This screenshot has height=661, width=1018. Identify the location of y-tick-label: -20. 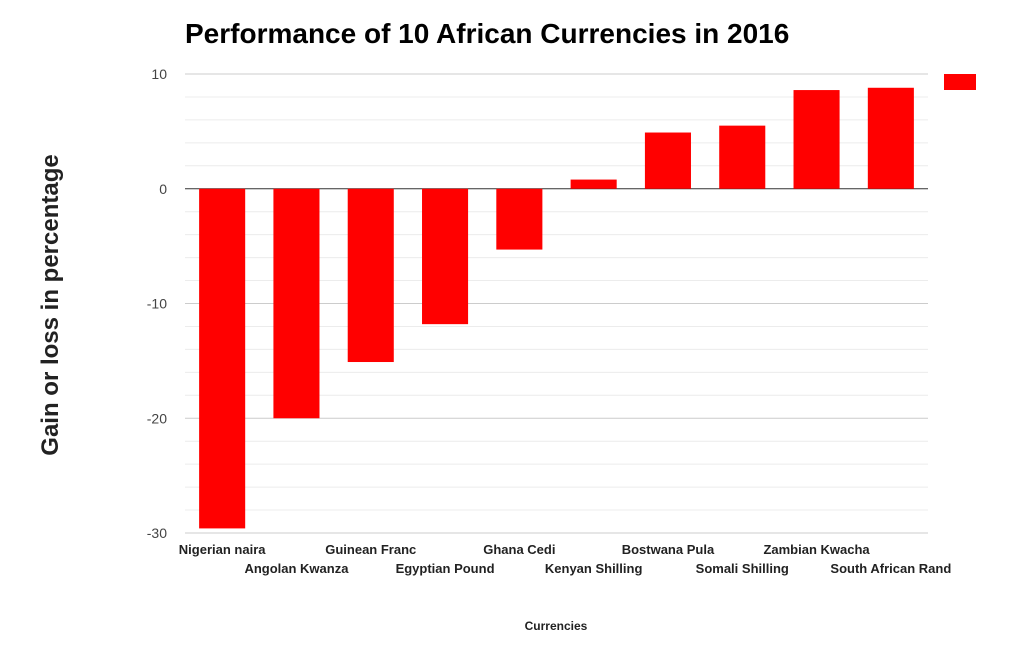
(157, 418).